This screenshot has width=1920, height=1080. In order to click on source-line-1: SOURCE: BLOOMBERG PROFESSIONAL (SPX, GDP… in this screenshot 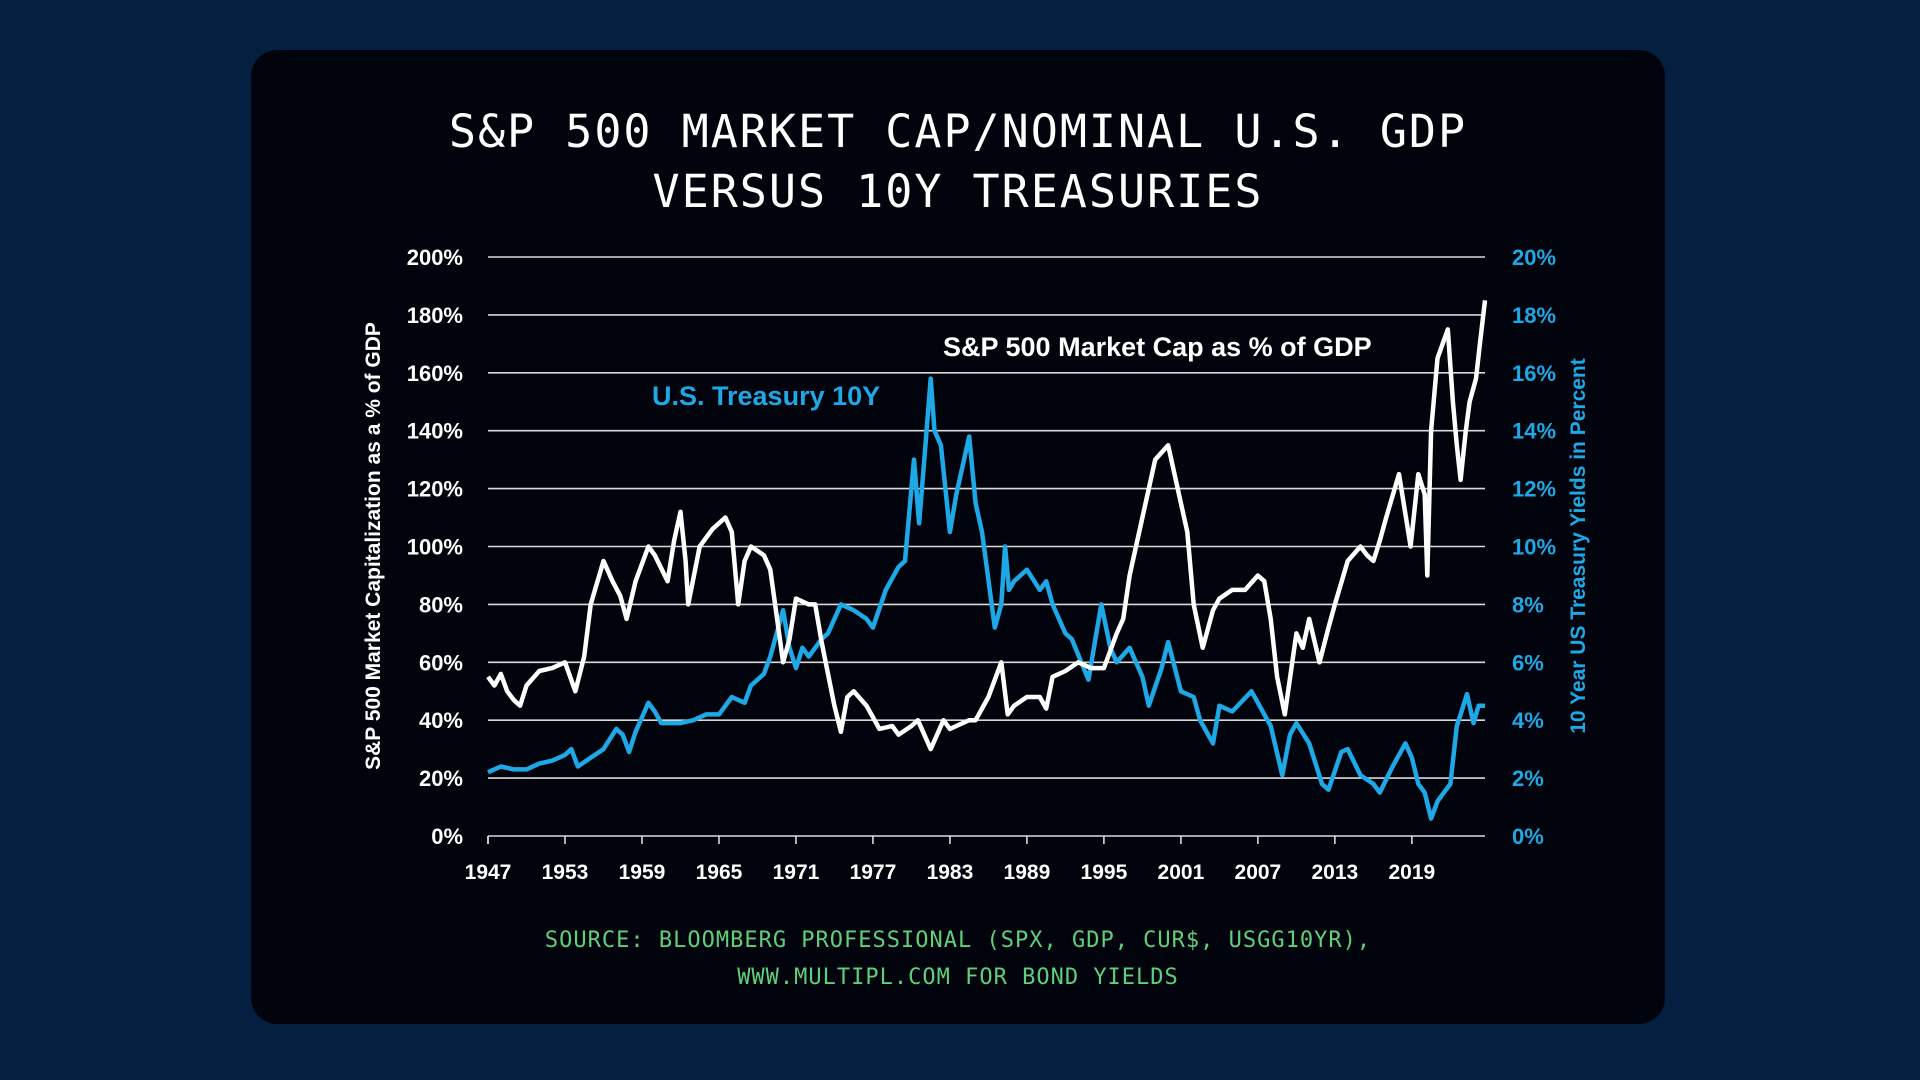, I will do `click(958, 940)`.